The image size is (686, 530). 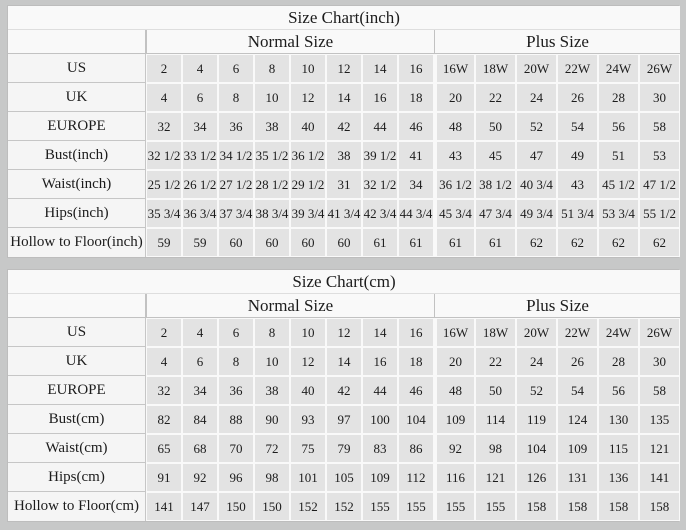 What do you see at coordinates (380, 213) in the screenshot?
I see `data-cell: 42 3/4` at bounding box center [380, 213].